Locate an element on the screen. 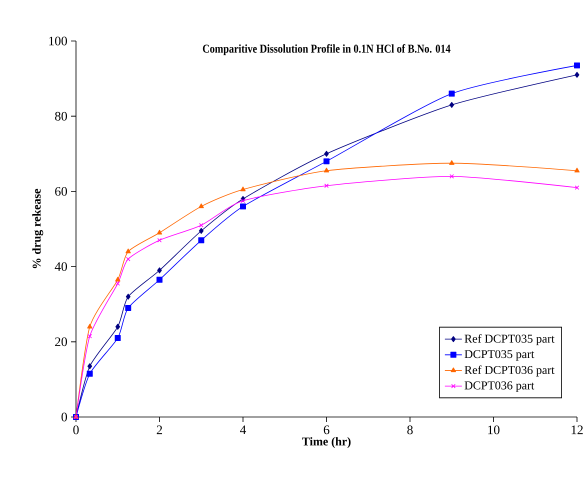 The image size is (586, 483). y-tick-label: 20 is located at coordinates (61, 341).